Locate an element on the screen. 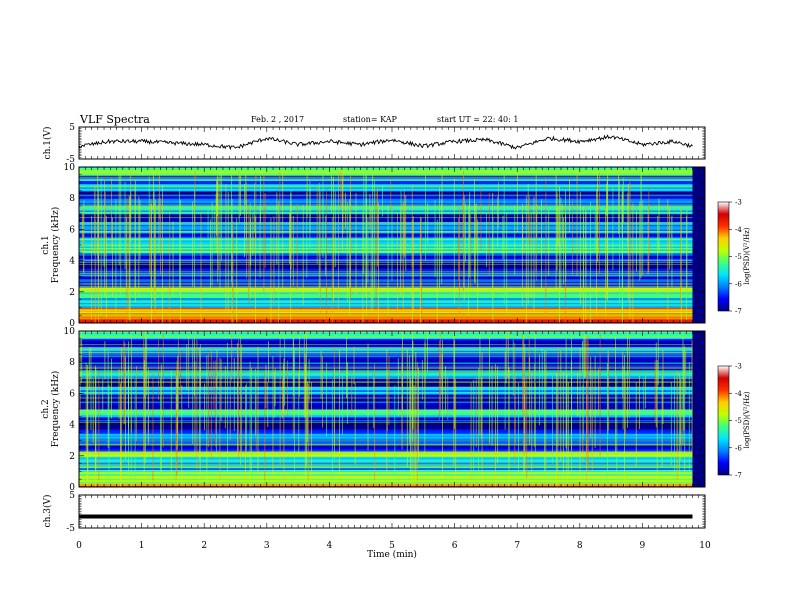 The height and width of the screenshot is (612, 792). colorbar-tick-label: -7 is located at coordinates (738, 476).